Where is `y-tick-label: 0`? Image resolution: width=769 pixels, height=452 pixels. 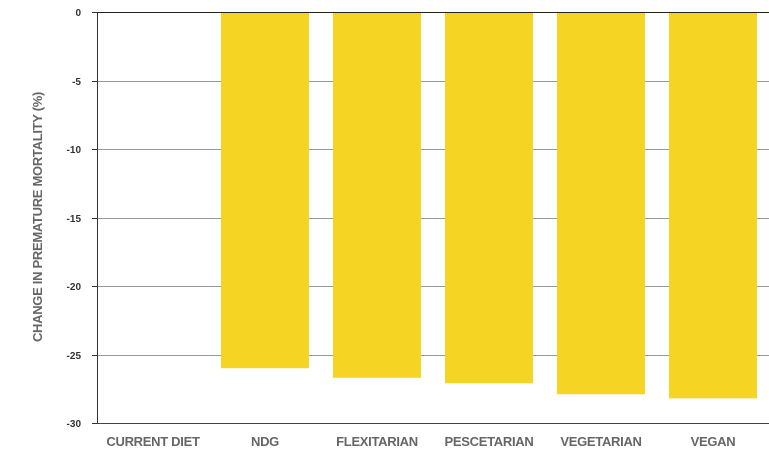 y-tick-label: 0 is located at coordinates (78, 13).